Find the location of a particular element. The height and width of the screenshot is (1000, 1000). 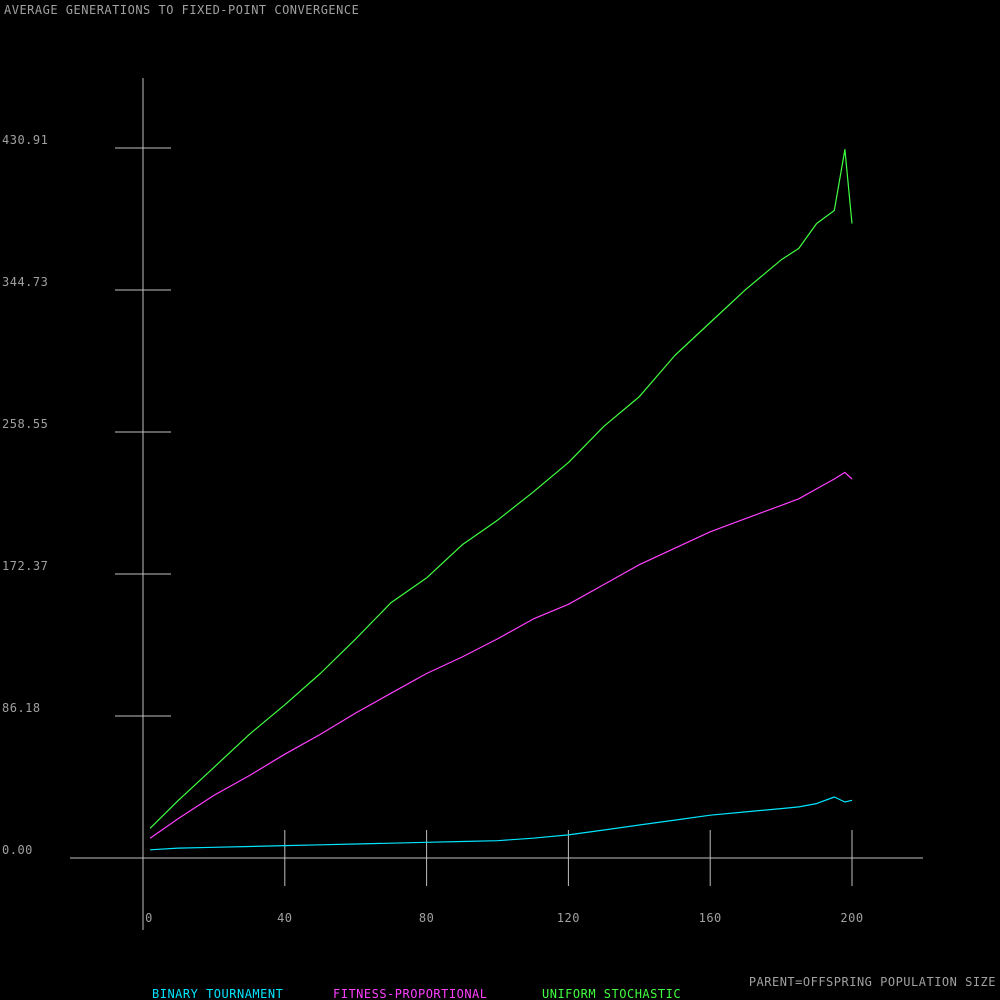

x-axis-ticks: 0 40 80 120 160 200 is located at coordinates (504, 877).